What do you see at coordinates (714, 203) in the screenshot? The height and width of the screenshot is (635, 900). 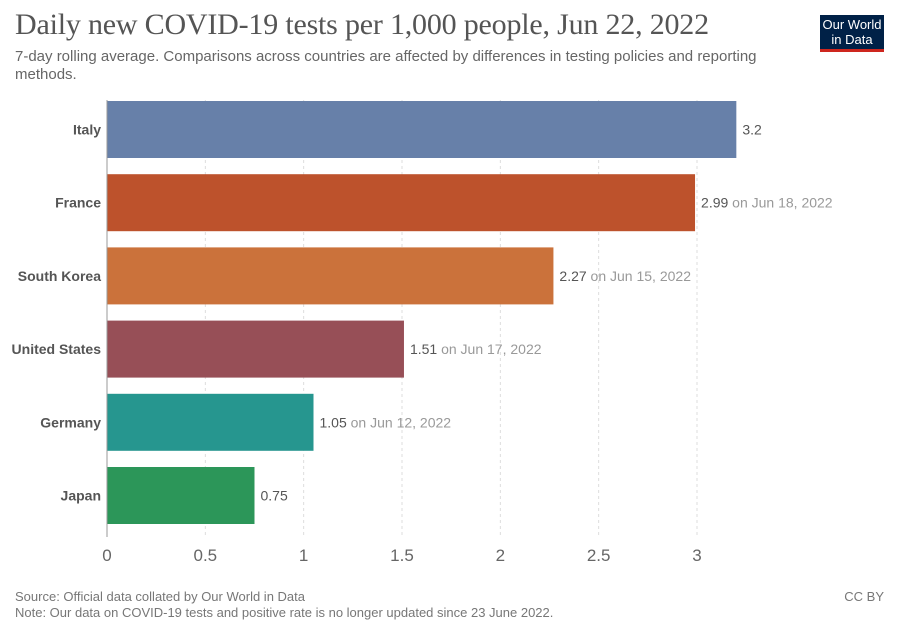 I see `value-number: 2.99` at bounding box center [714, 203].